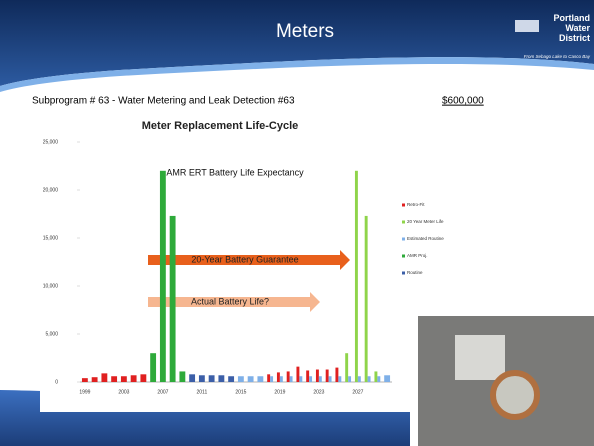 The image size is (594, 446). What do you see at coordinates (425, 238) in the screenshot?
I see `legend-label: Estimated Routine` at bounding box center [425, 238].